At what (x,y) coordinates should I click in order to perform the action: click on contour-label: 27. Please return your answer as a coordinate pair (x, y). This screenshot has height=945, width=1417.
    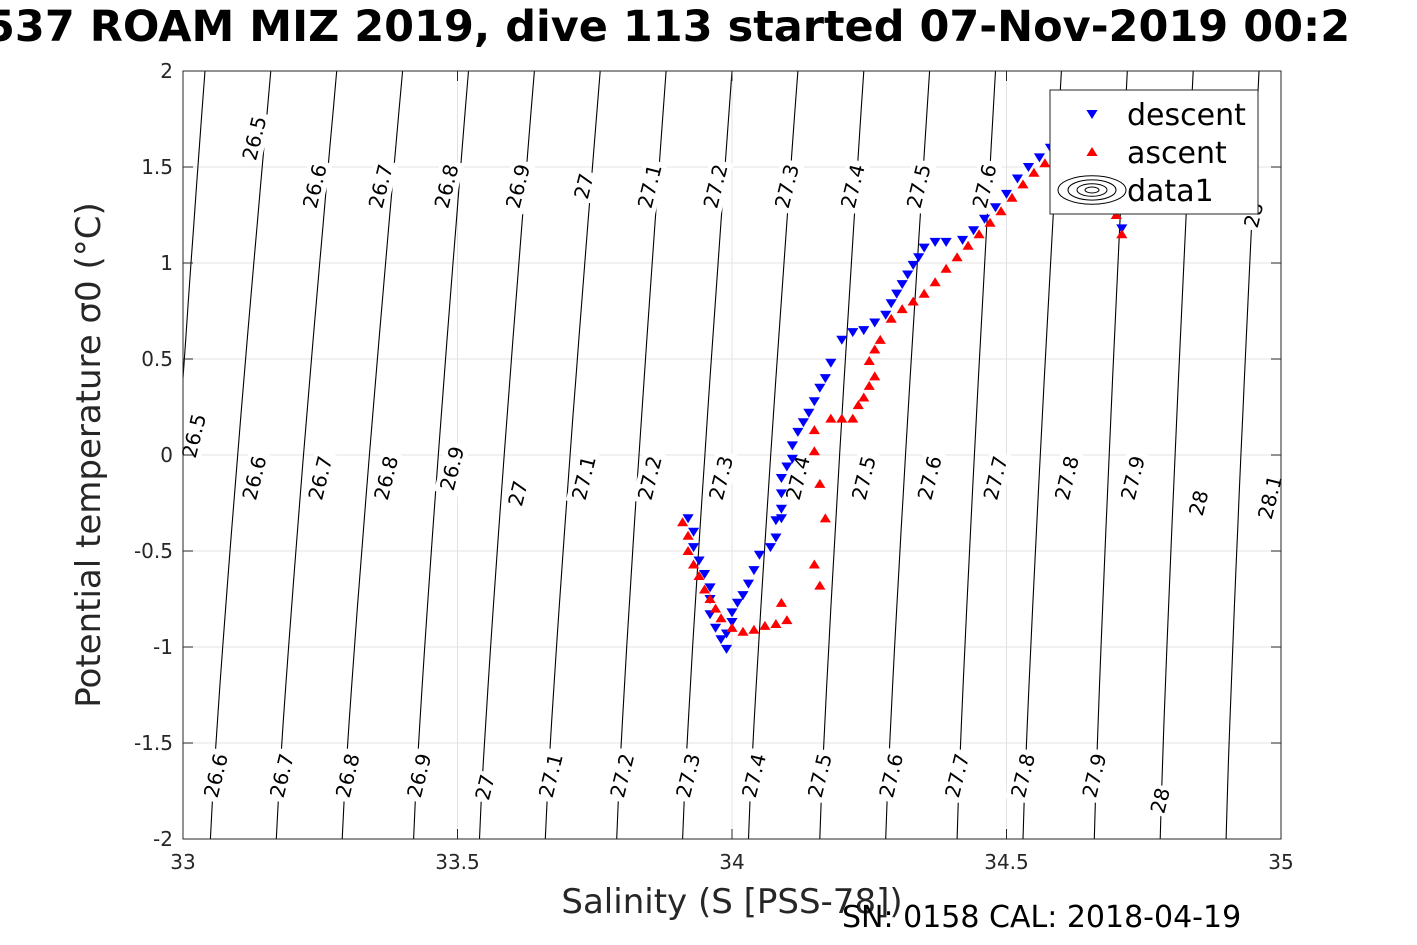
    Looking at the image, I should click on (584, 186).